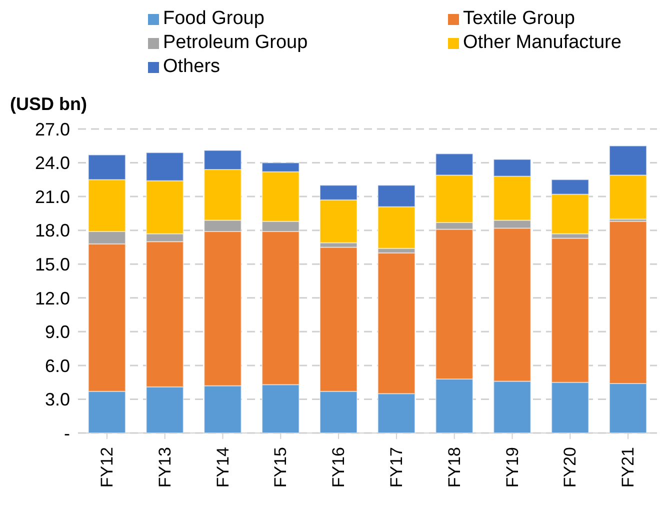  I want to click on y-tick-label: 18.0, so click(52, 230).